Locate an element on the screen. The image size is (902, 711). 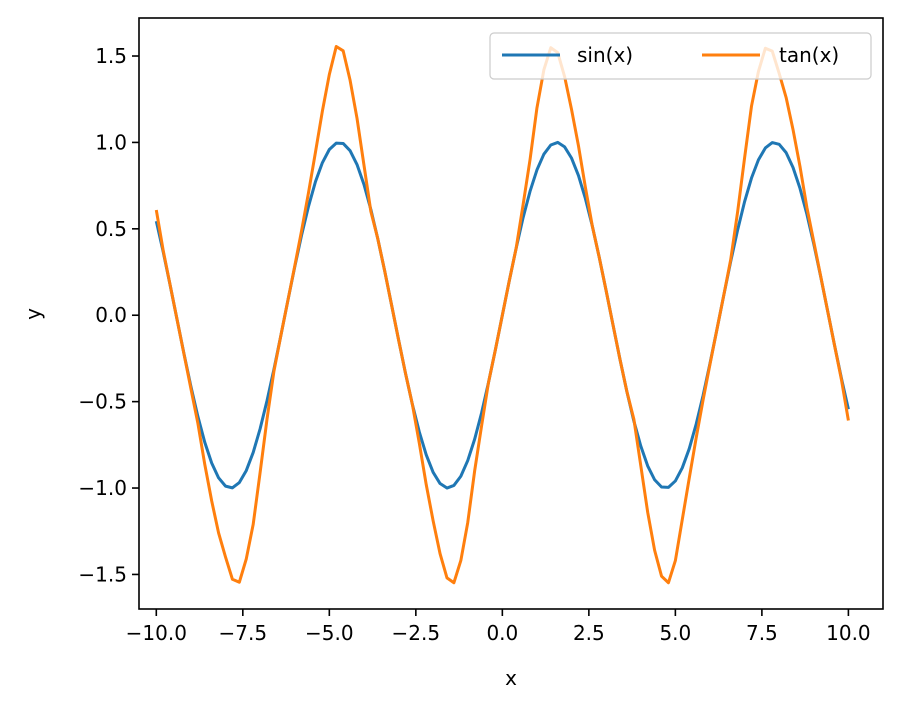
x-tick-label: 7.5 is located at coordinates (762, 633).